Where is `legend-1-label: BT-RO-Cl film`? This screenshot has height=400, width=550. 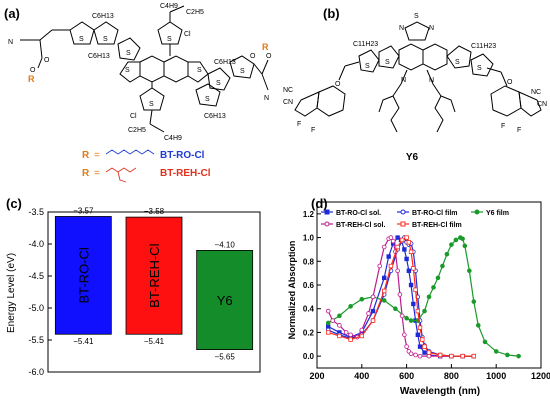
legend-1-label: BT-RO-Cl film is located at coordinates (435, 213).